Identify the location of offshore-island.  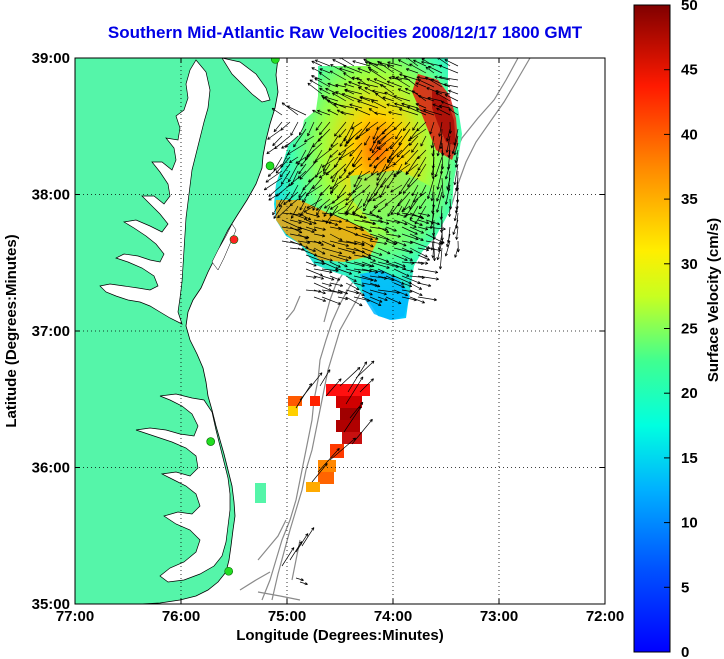
(260, 493).